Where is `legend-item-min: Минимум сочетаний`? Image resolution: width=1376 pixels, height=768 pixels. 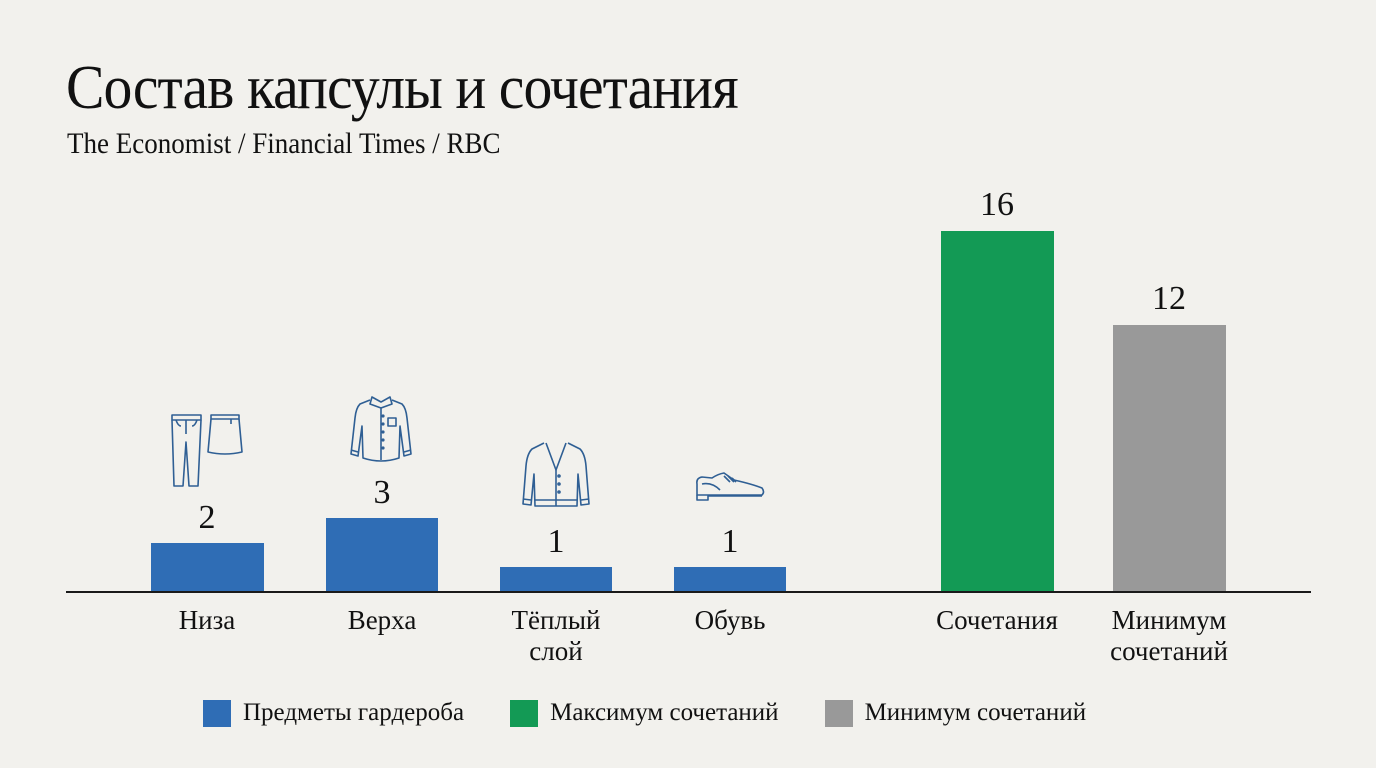
legend-item-min: Минимум сочетаний is located at coordinates (955, 713).